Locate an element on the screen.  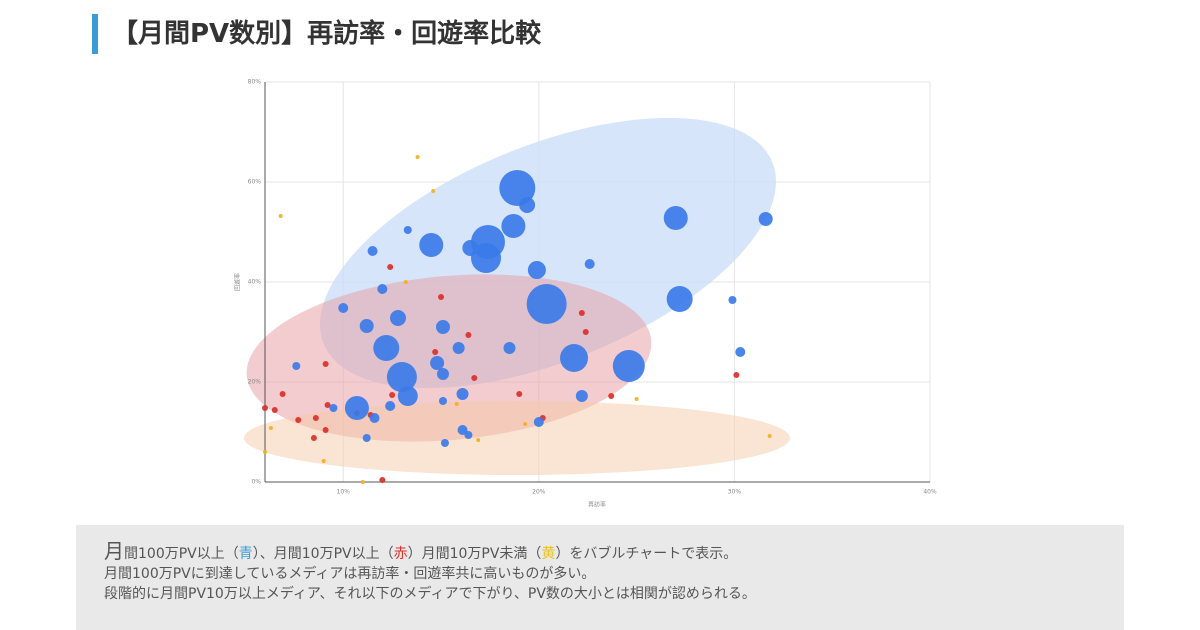
caption-line: 月間100万PVに到達しているメディアは再訪率・回遊率共に高いものが多い。 is located at coordinates (350, 574).